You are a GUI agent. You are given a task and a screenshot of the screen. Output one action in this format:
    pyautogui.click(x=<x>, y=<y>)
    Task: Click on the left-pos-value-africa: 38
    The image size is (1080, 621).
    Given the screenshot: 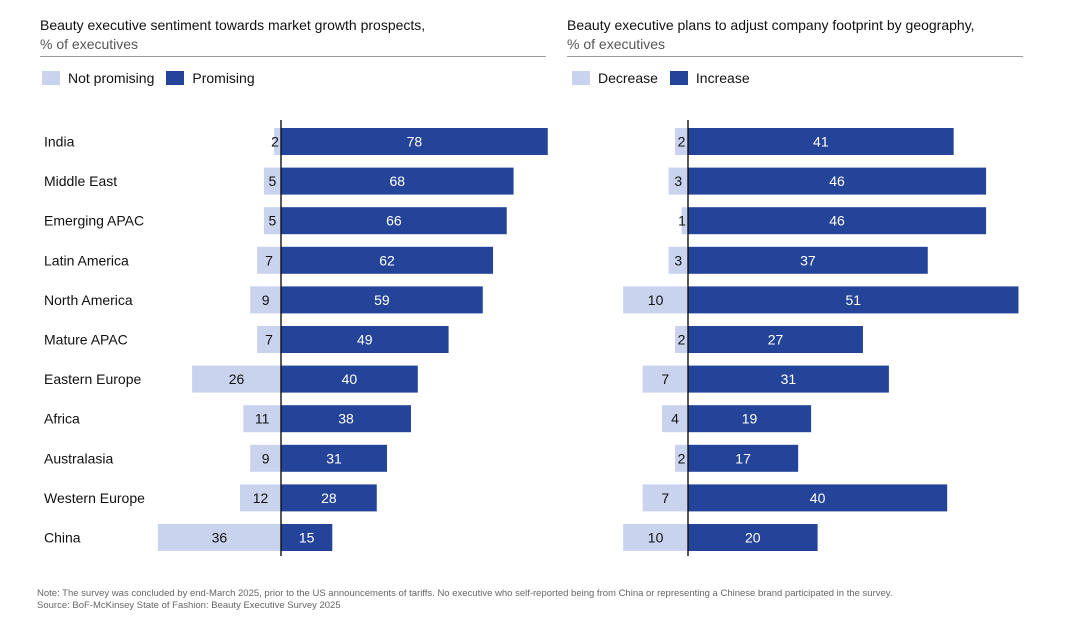 What is the action you would take?
    pyautogui.click(x=346, y=419)
    